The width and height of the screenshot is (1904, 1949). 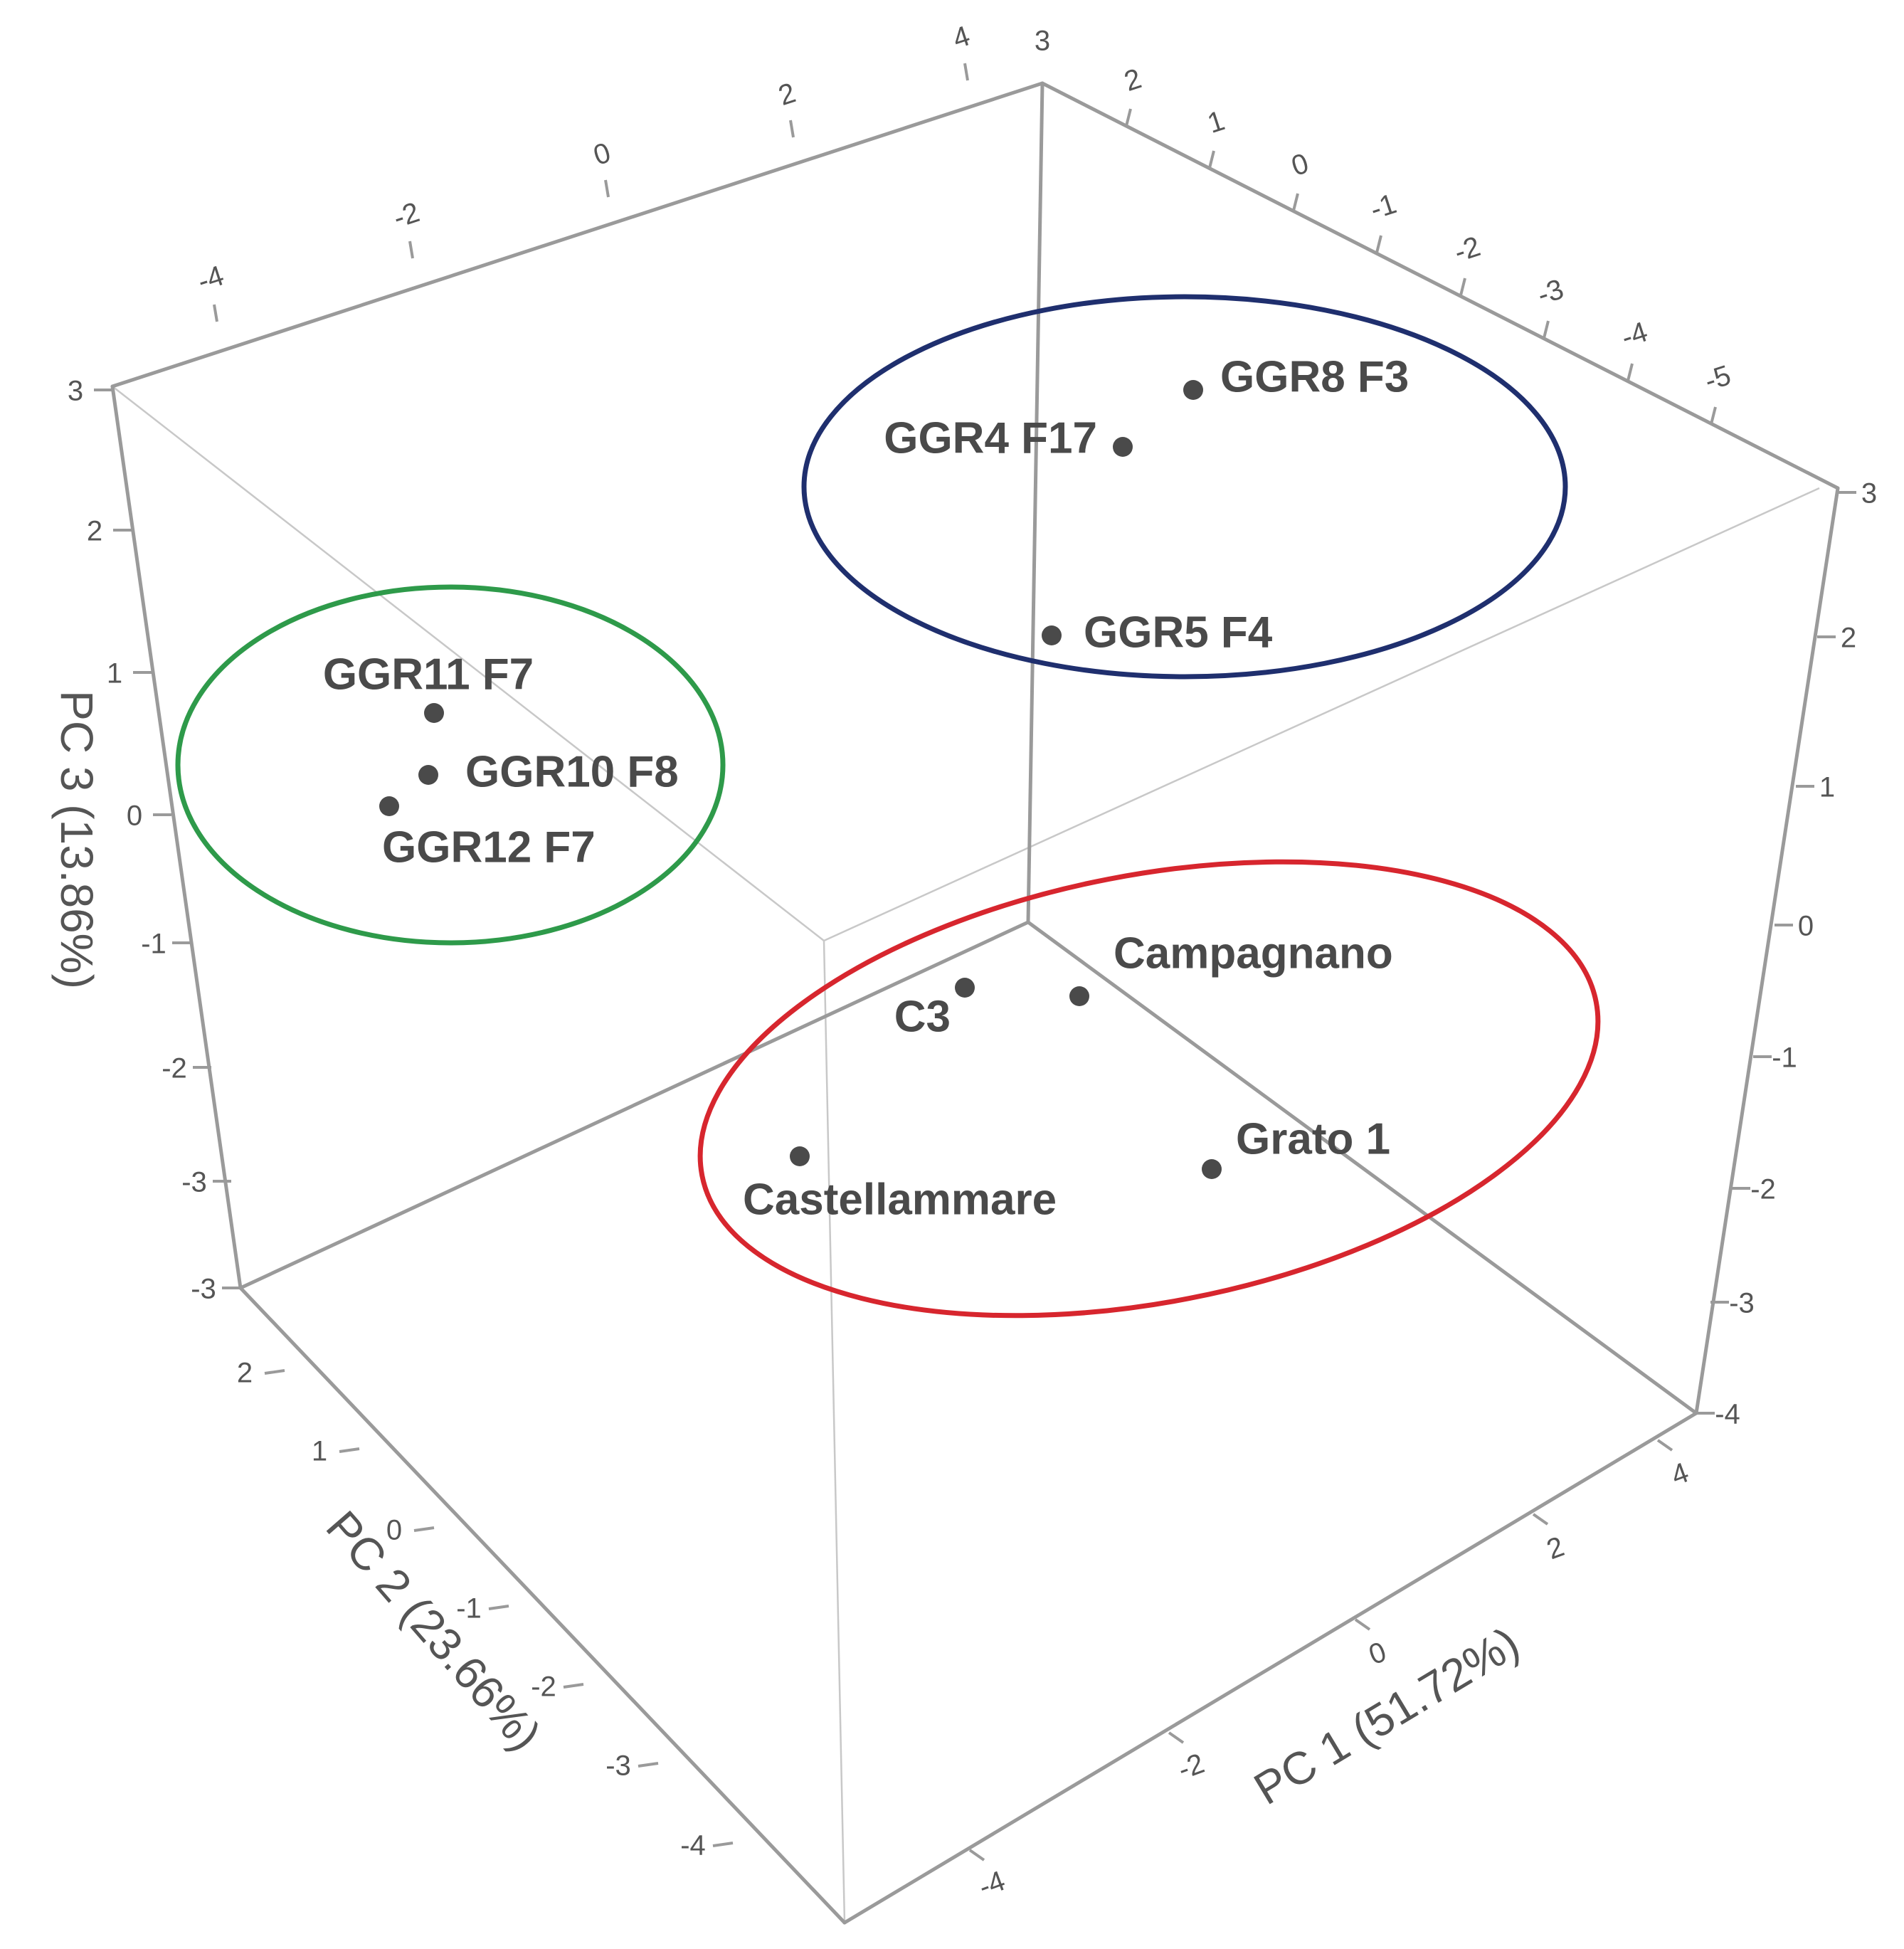 I want to click on inner-edge-vertical, so click(x=834, y=1431).